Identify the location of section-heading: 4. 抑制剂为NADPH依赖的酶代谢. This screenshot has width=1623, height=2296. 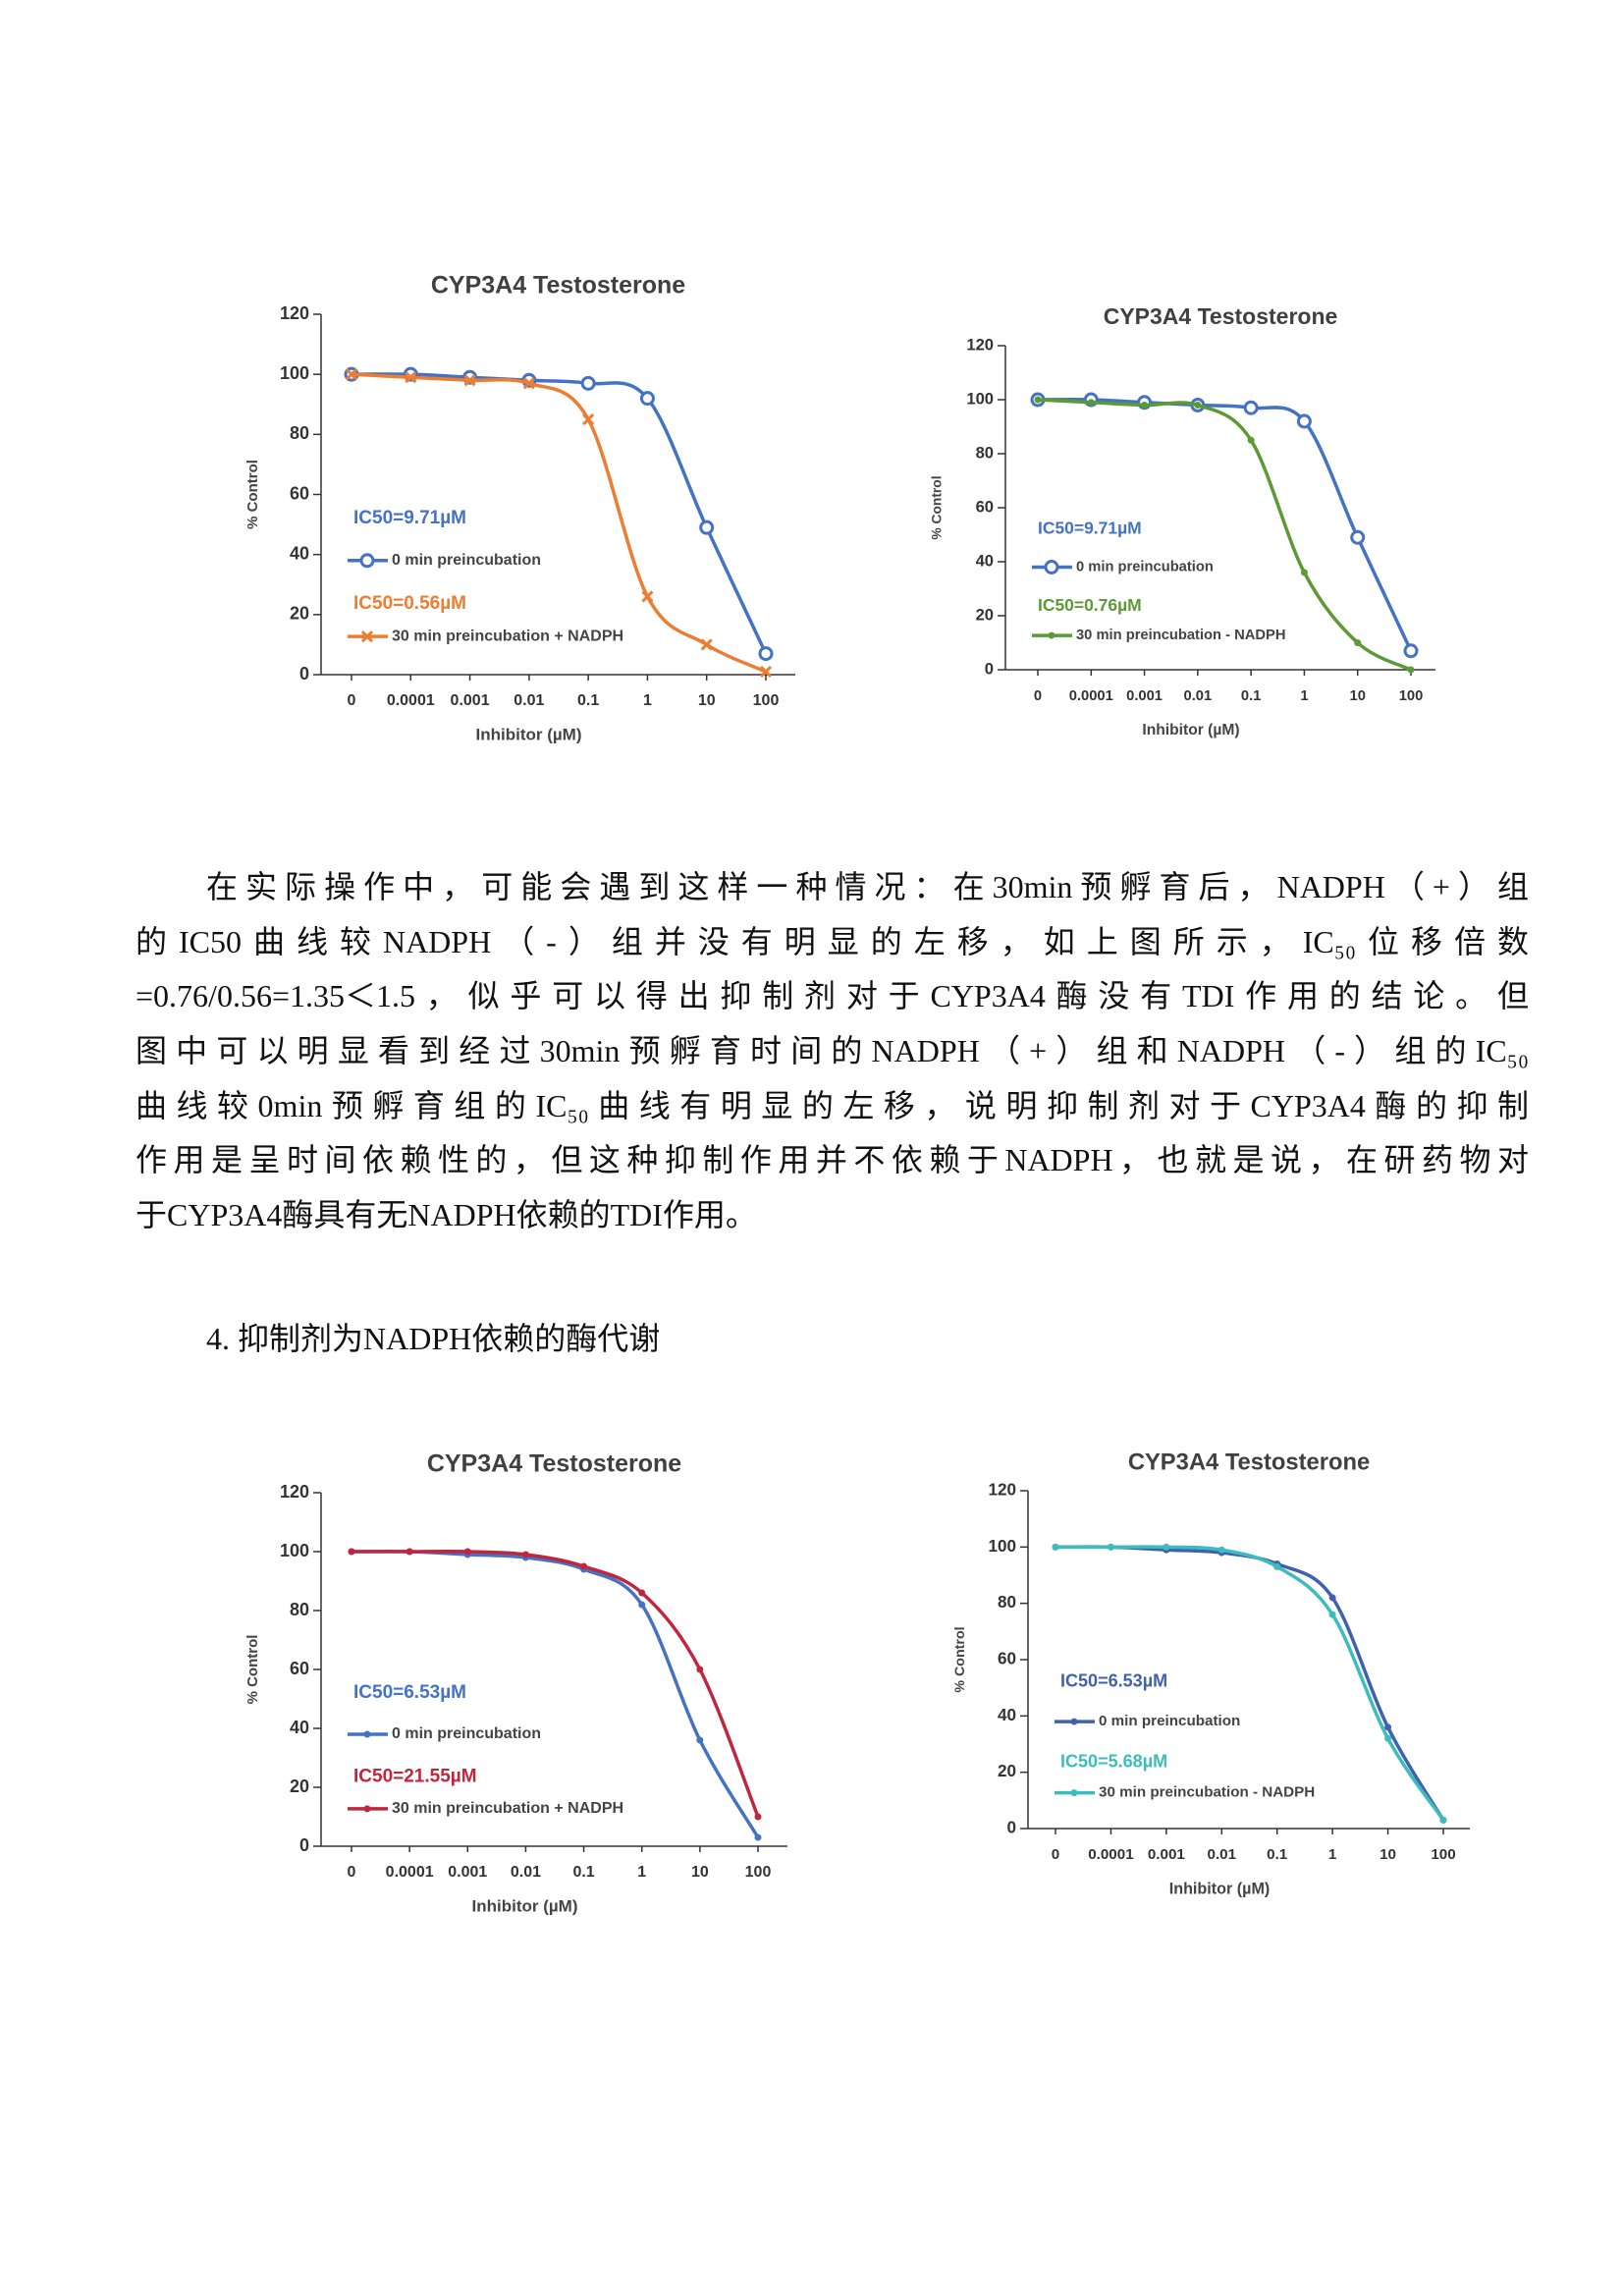
(434, 1338).